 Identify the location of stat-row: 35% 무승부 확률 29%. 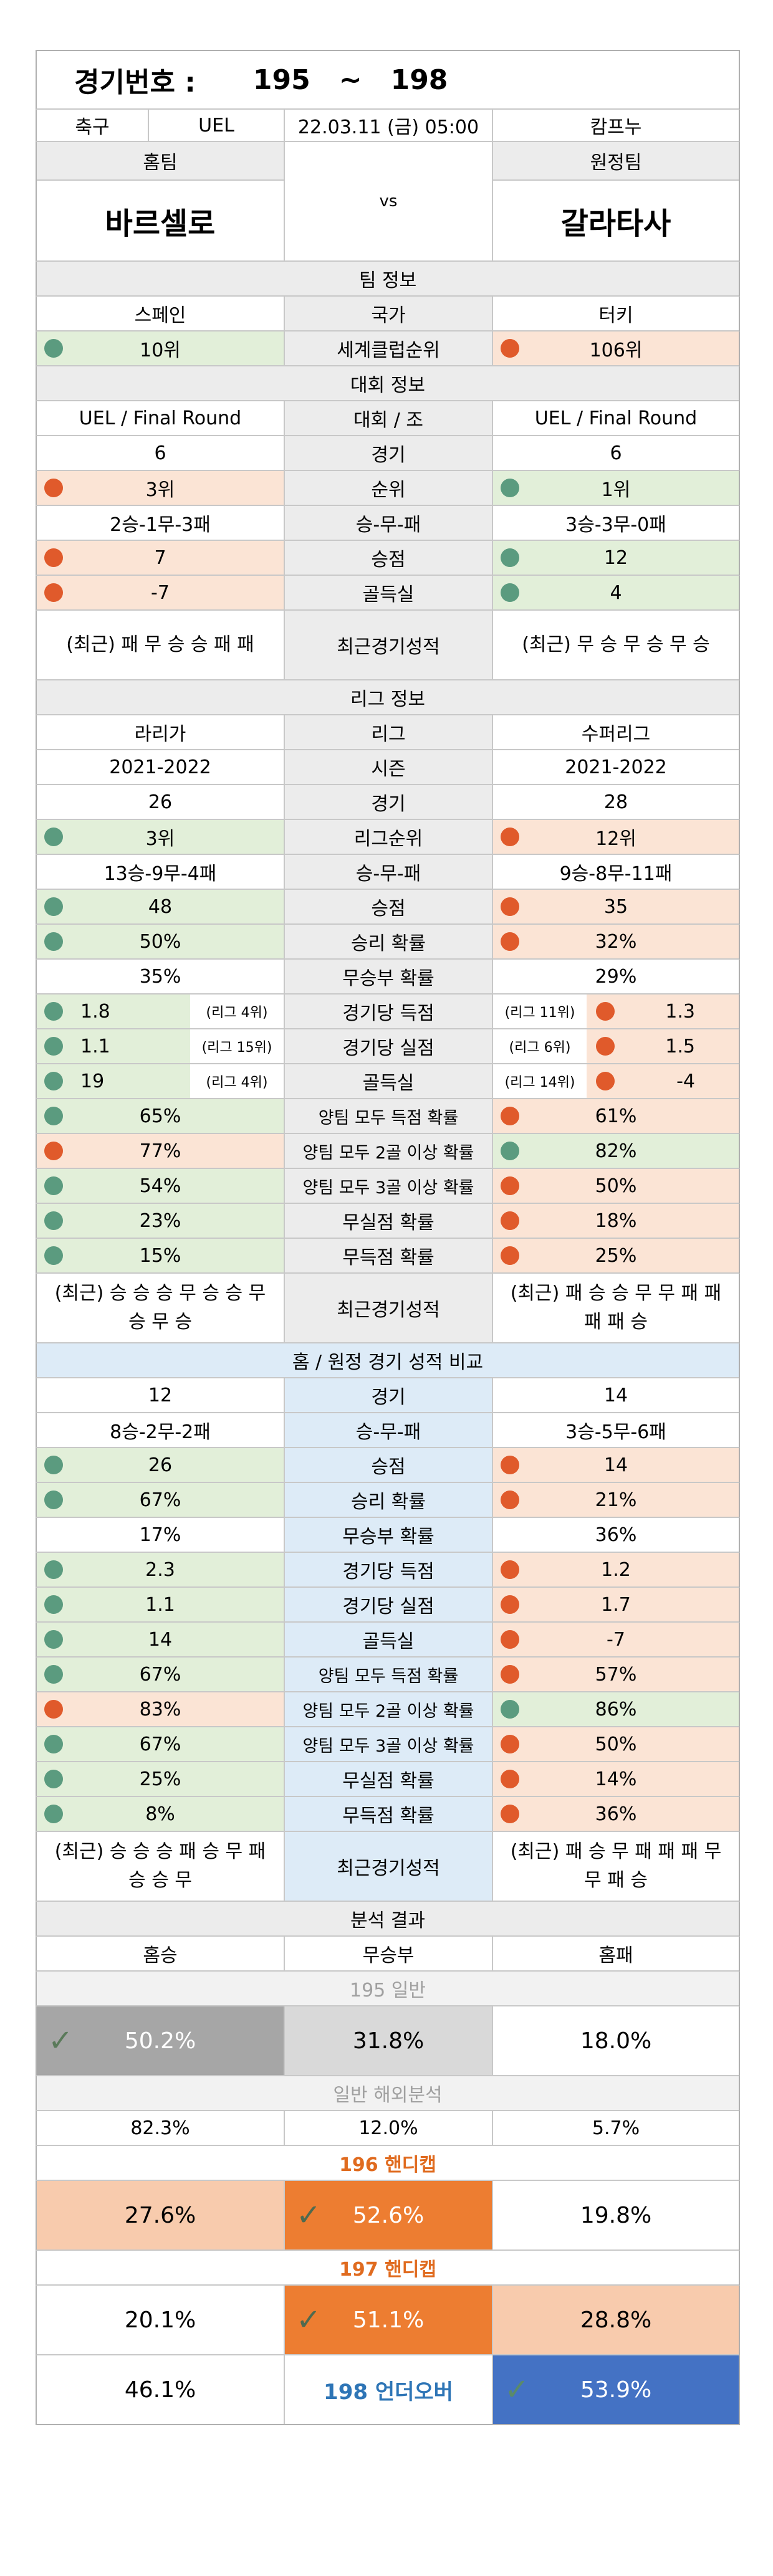
(388, 978).